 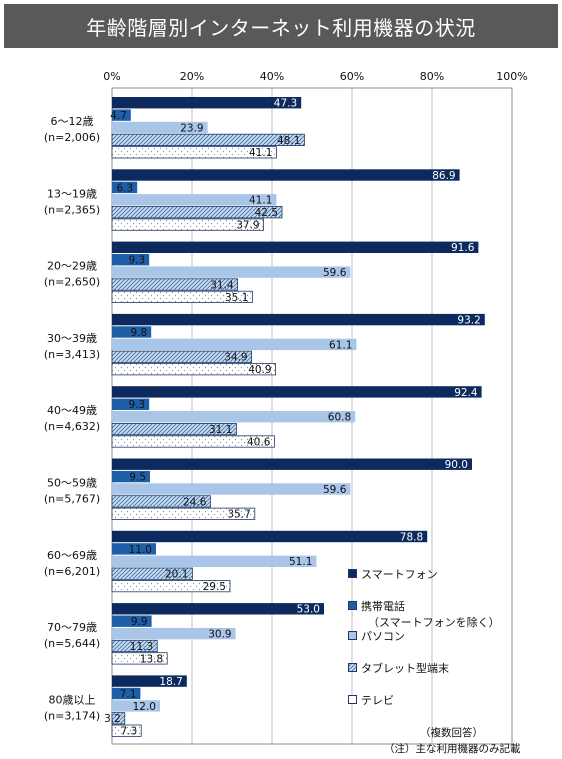 What do you see at coordinates (288, 141) in the screenshot?
I see `data-label-tablet: 48.1` at bounding box center [288, 141].